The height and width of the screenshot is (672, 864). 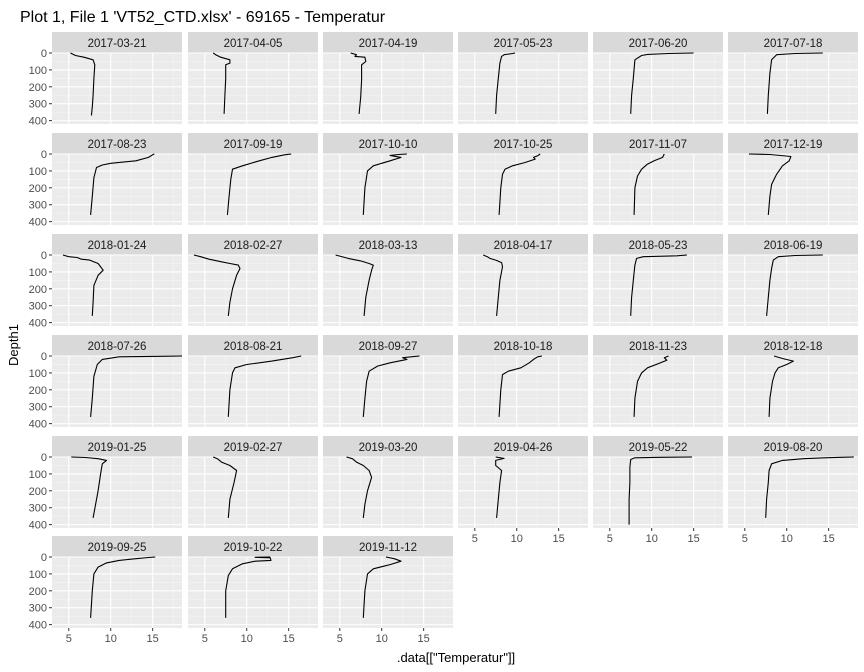 What do you see at coordinates (117, 448) in the screenshot?
I see `facet-strip-label: 2019-01-25` at bounding box center [117, 448].